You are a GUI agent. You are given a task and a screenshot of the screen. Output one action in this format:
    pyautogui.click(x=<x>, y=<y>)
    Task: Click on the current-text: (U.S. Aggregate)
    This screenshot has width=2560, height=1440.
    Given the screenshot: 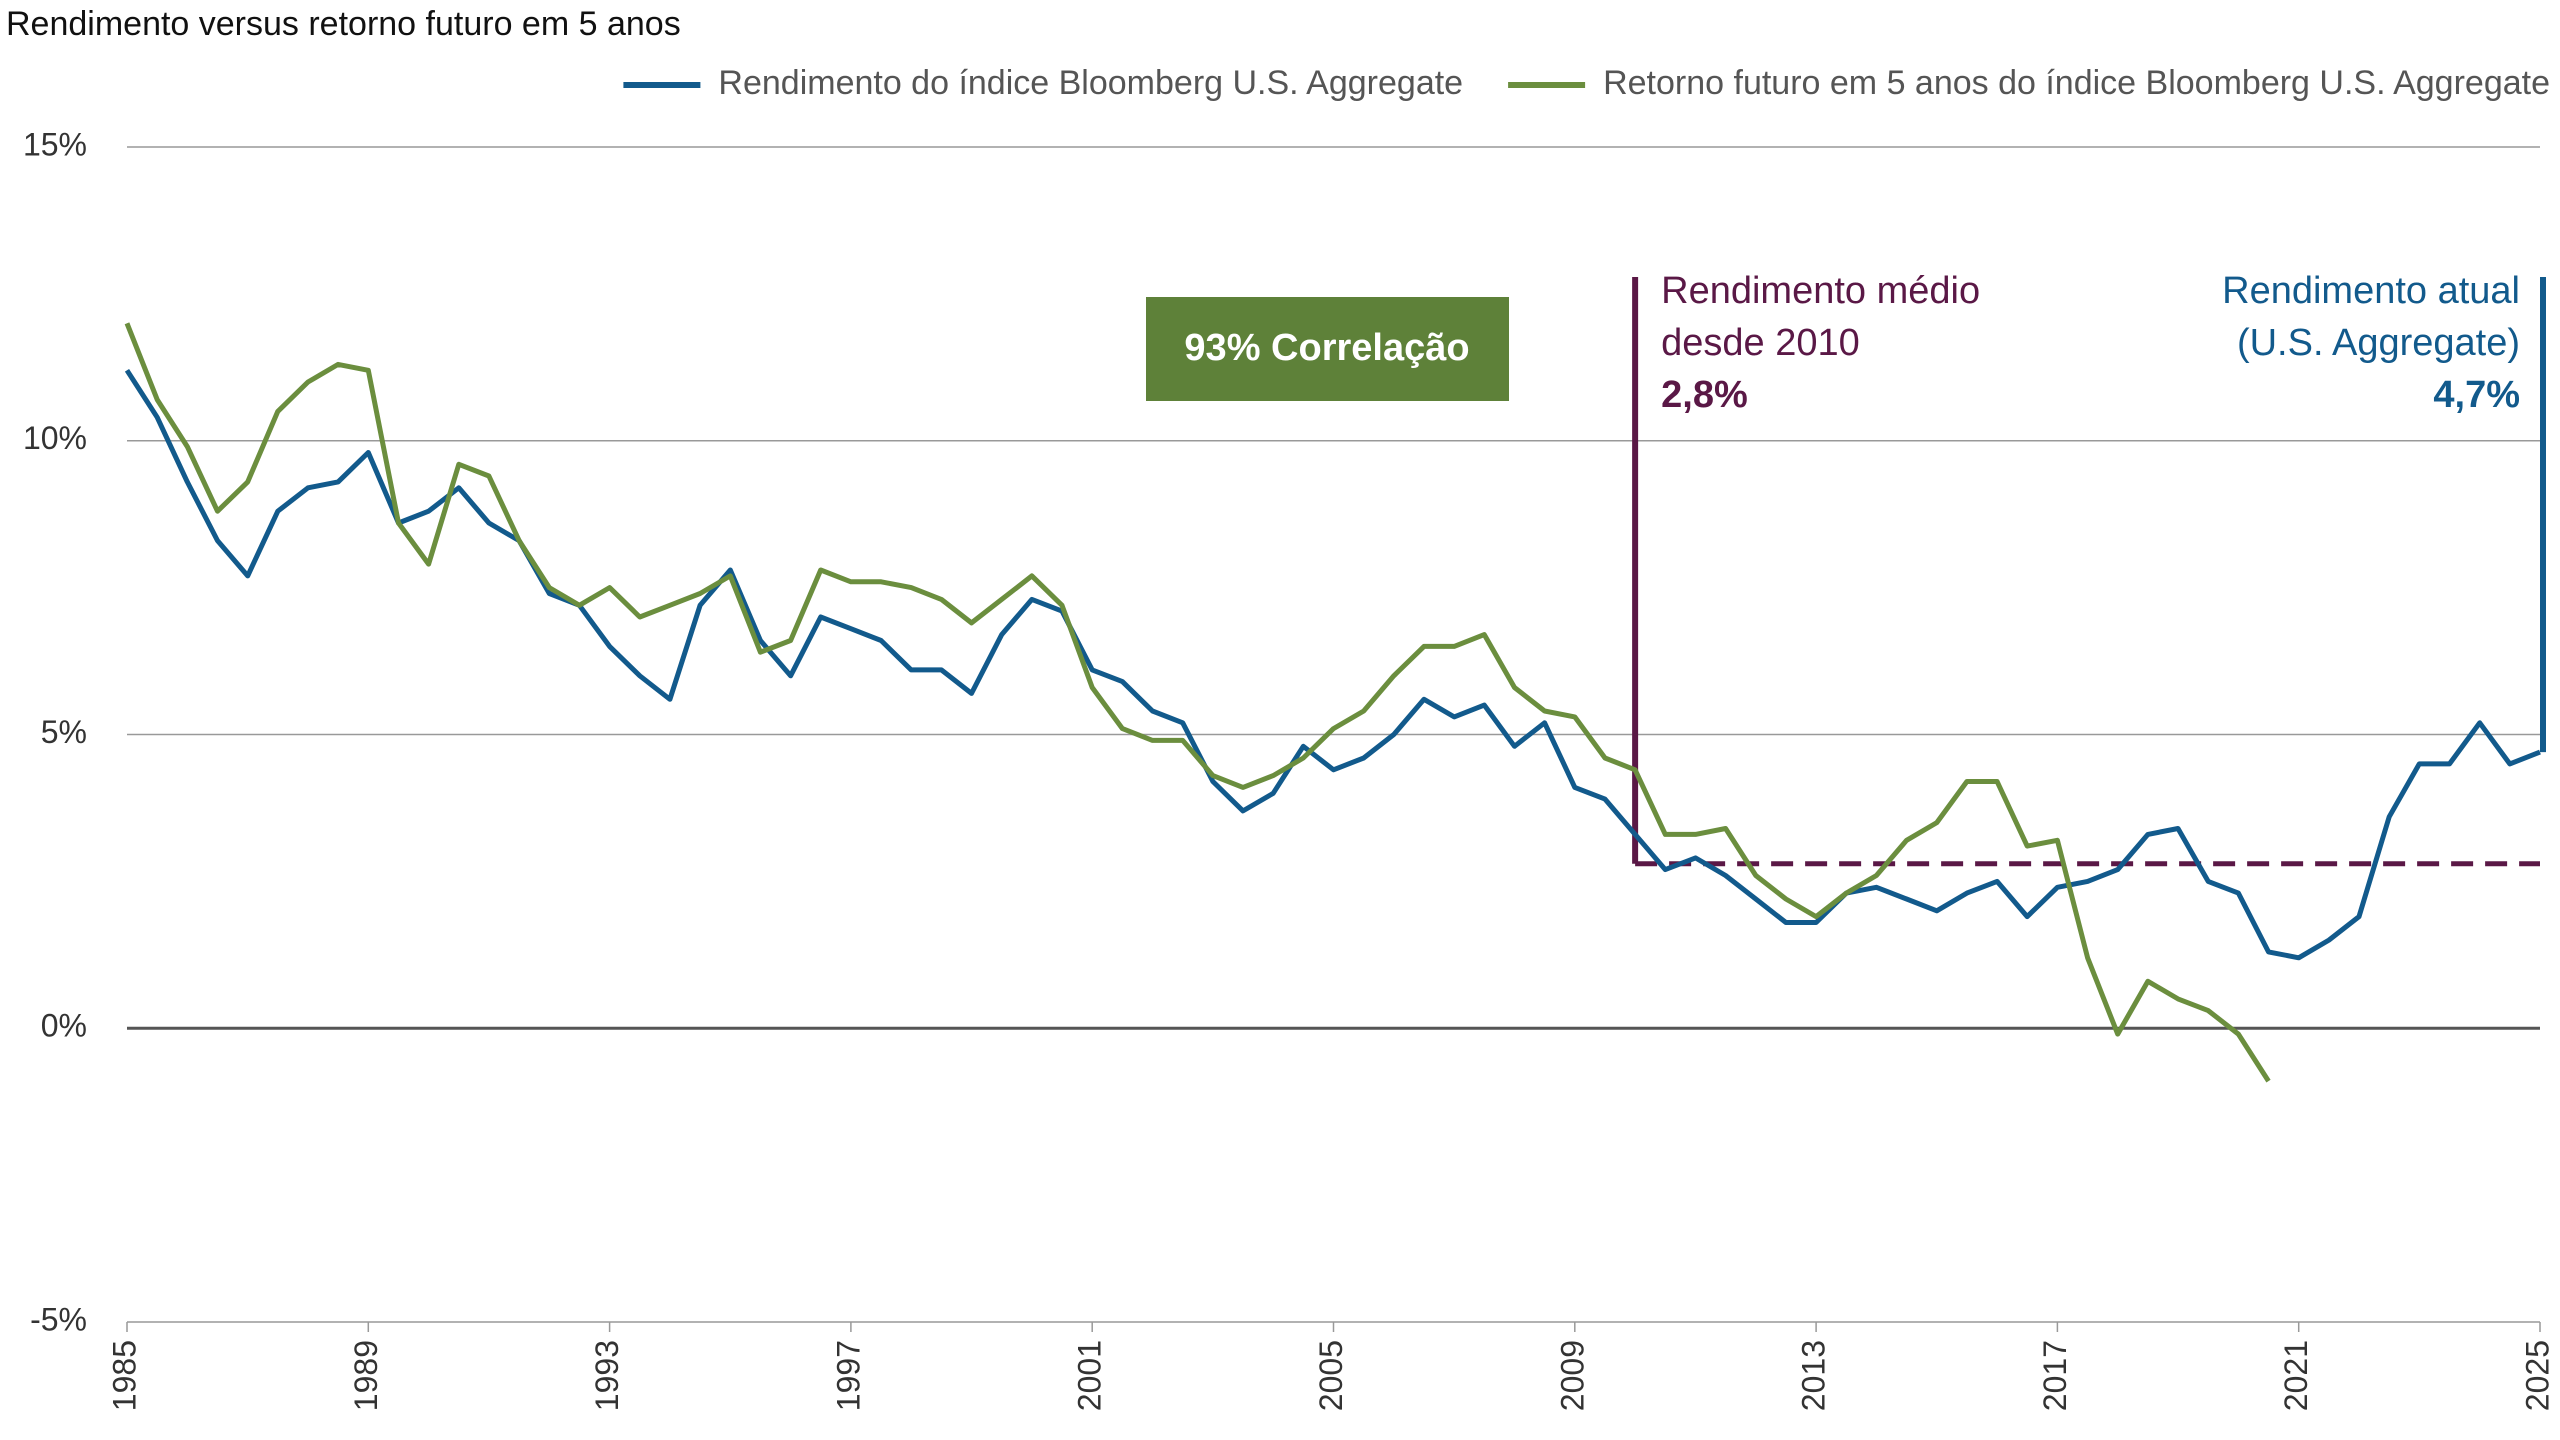 What is the action you would take?
    pyautogui.click(x=2378, y=343)
    